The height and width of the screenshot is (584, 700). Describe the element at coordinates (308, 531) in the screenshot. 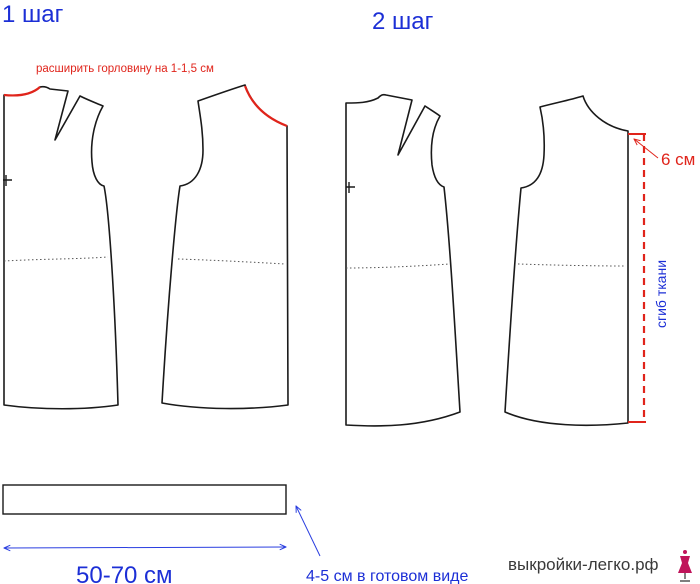

I see `strip-width-arrow` at that location.